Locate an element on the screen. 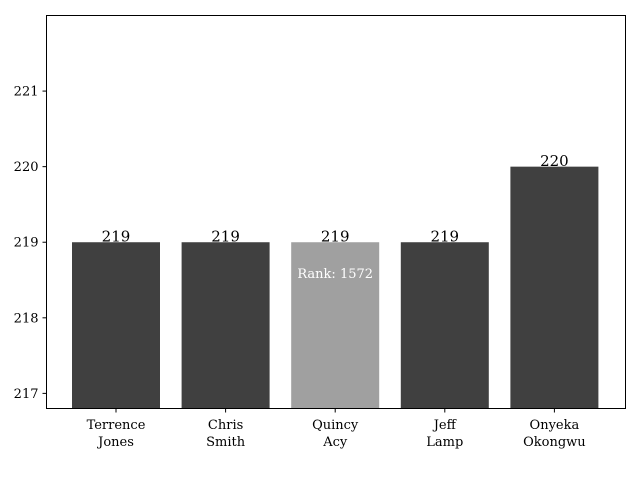 This screenshot has height=480, width=640. x-tick-label-2-1: Acy is located at coordinates (335, 442).